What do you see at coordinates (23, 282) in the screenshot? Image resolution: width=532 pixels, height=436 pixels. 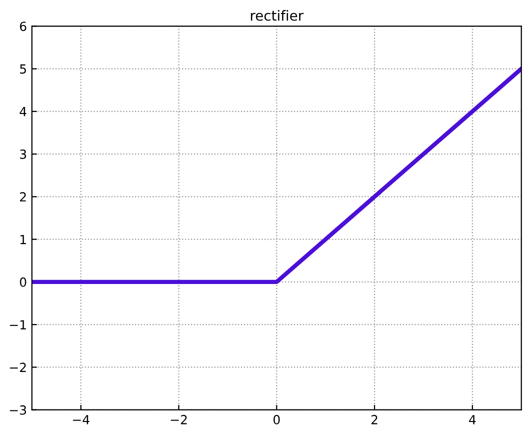 I see `y-tick-label: 0` at bounding box center [23, 282].